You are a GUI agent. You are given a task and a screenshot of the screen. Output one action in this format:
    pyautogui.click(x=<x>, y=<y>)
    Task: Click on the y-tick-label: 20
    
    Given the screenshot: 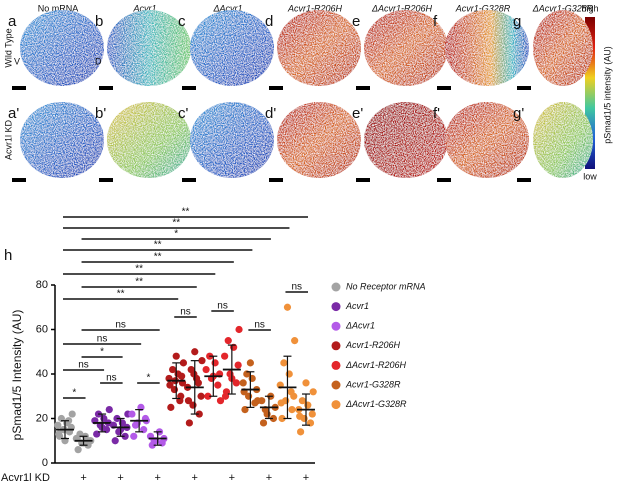 What is the action you would take?
    pyautogui.click(x=42, y=418)
    